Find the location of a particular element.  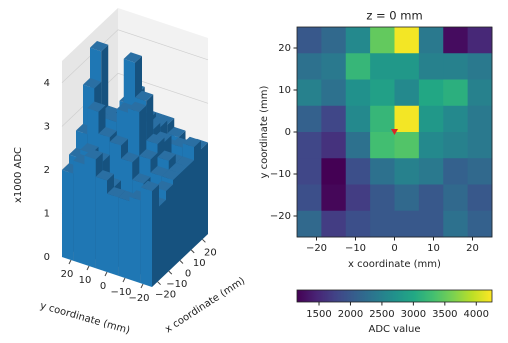

z-tick-label: 0 is located at coordinates (47, 257).